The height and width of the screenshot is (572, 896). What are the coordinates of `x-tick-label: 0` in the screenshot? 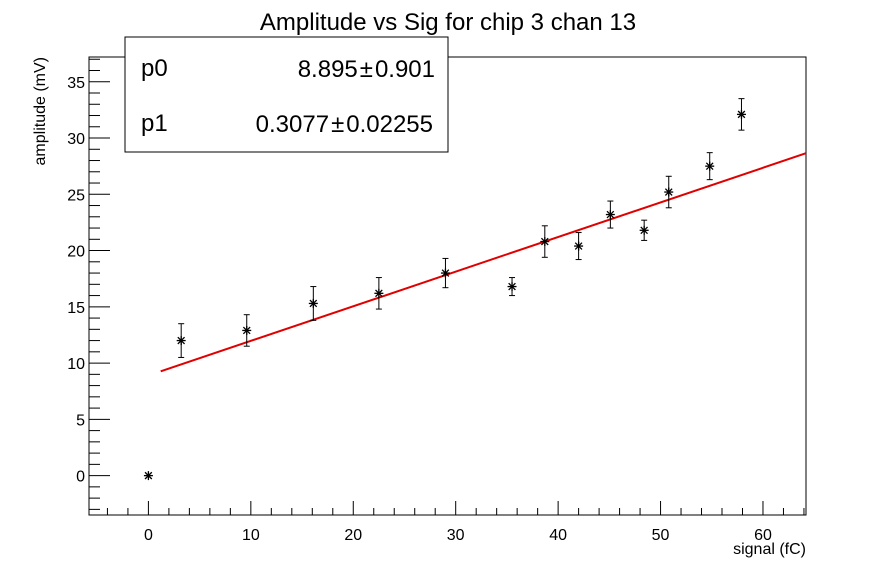 It's located at (148, 535).